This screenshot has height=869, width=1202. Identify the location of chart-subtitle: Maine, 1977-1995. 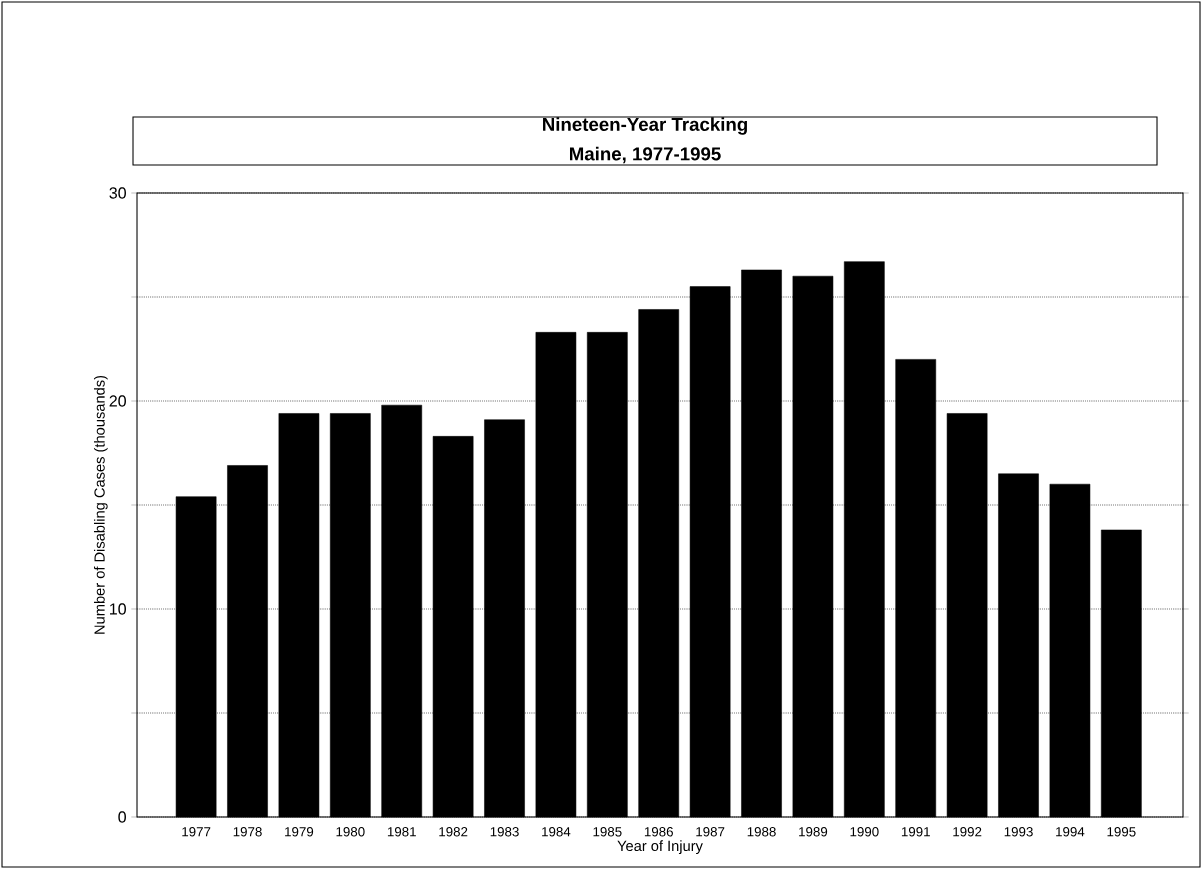
(645, 155).